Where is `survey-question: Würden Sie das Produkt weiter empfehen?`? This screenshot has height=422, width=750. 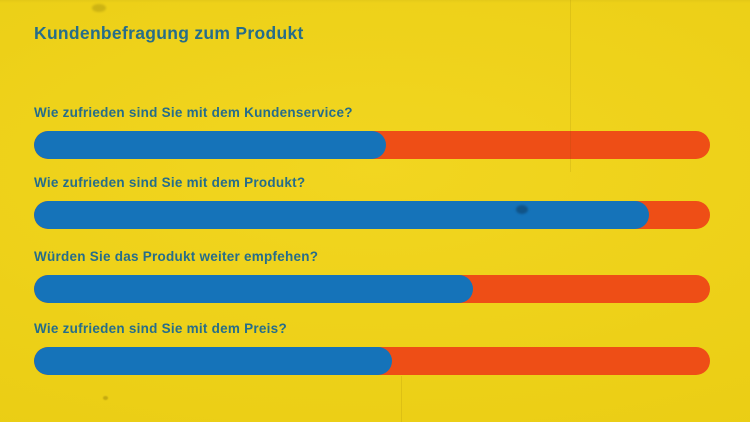 survey-question: Würden Sie das Produkt weiter empfehen? is located at coordinates (176, 256).